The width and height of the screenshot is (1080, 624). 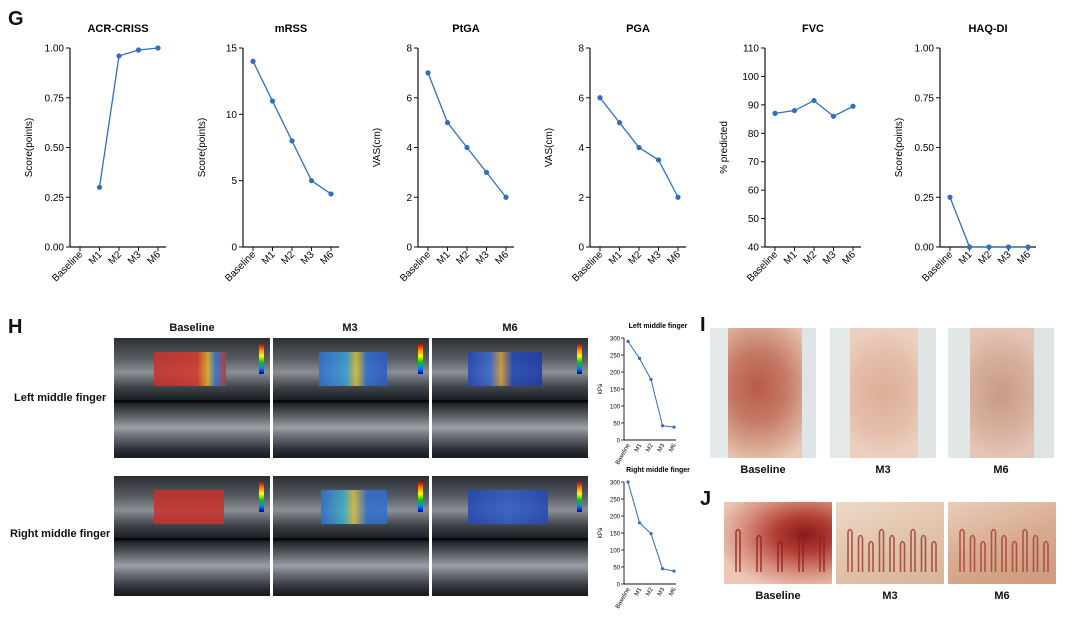 I want to click on kpa-series-line-right, so click(x=651, y=526).